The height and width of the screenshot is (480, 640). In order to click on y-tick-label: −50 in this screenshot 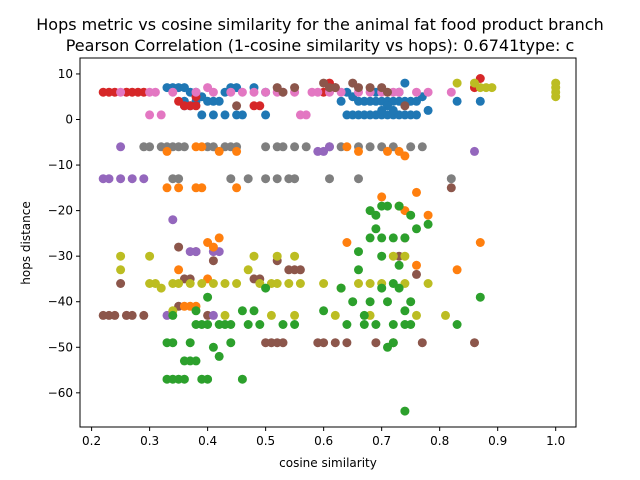, I will do `click(60, 347)`.